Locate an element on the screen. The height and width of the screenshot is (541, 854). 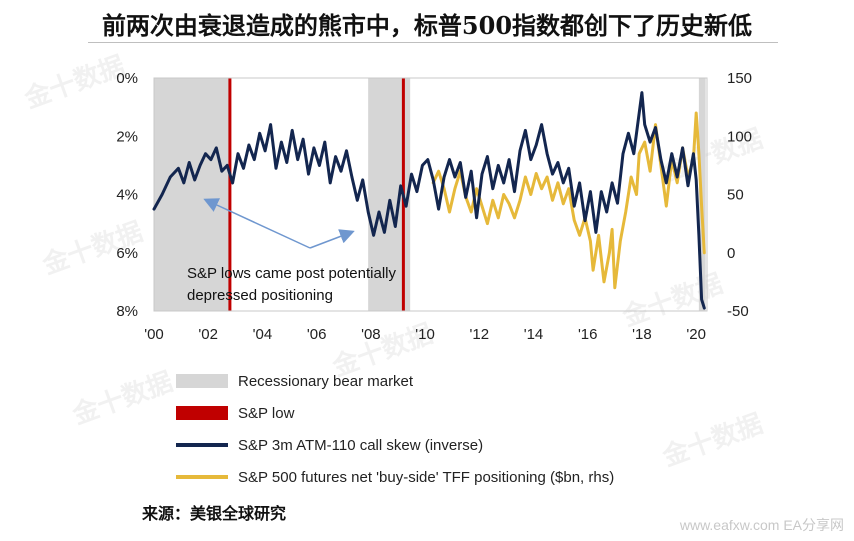
legend-label-recession: Recessionary bear market is located at coordinates (326, 381).